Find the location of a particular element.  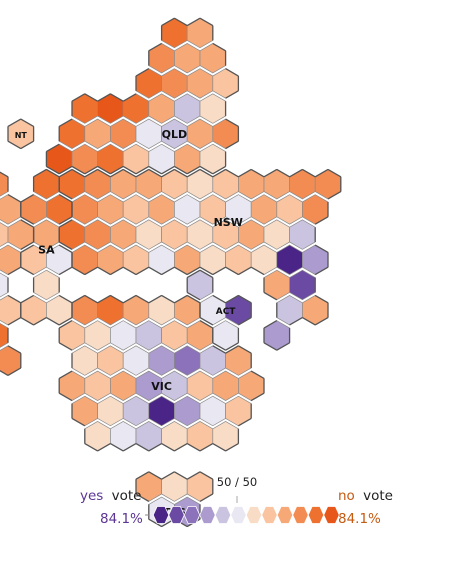

legend-color-scale is located at coordinates (246, 515).